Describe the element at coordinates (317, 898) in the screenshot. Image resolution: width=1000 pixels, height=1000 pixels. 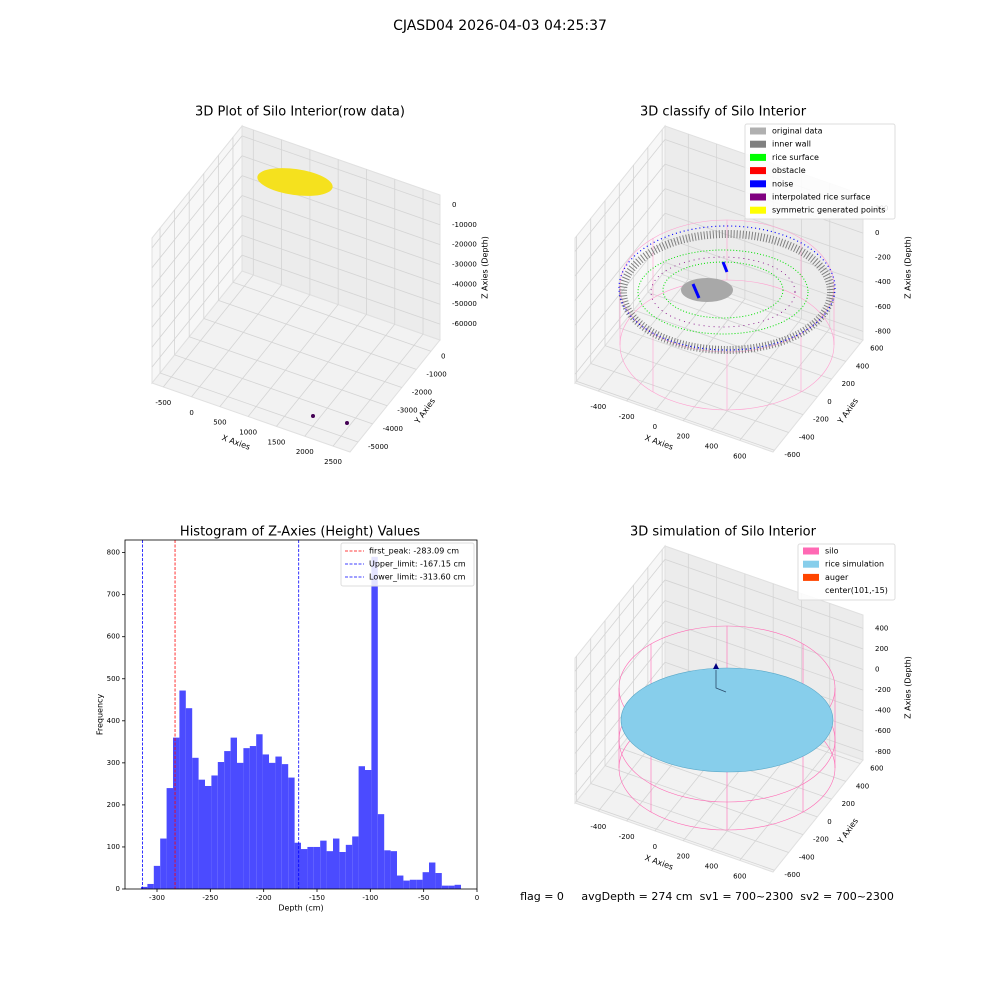
I see `x-tick-label: -150` at that location.